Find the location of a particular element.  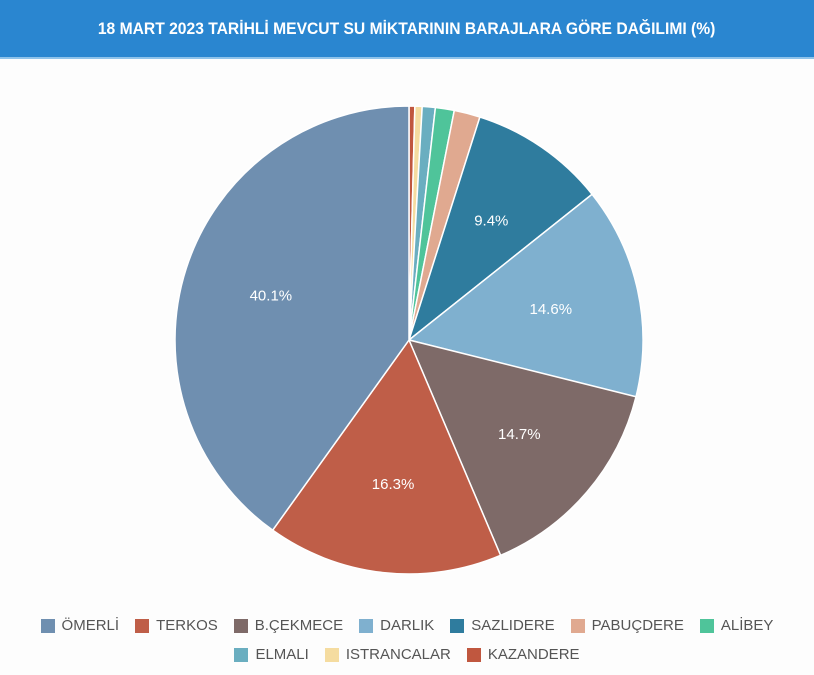

pie-slice-terkos is located at coordinates (386, 456).